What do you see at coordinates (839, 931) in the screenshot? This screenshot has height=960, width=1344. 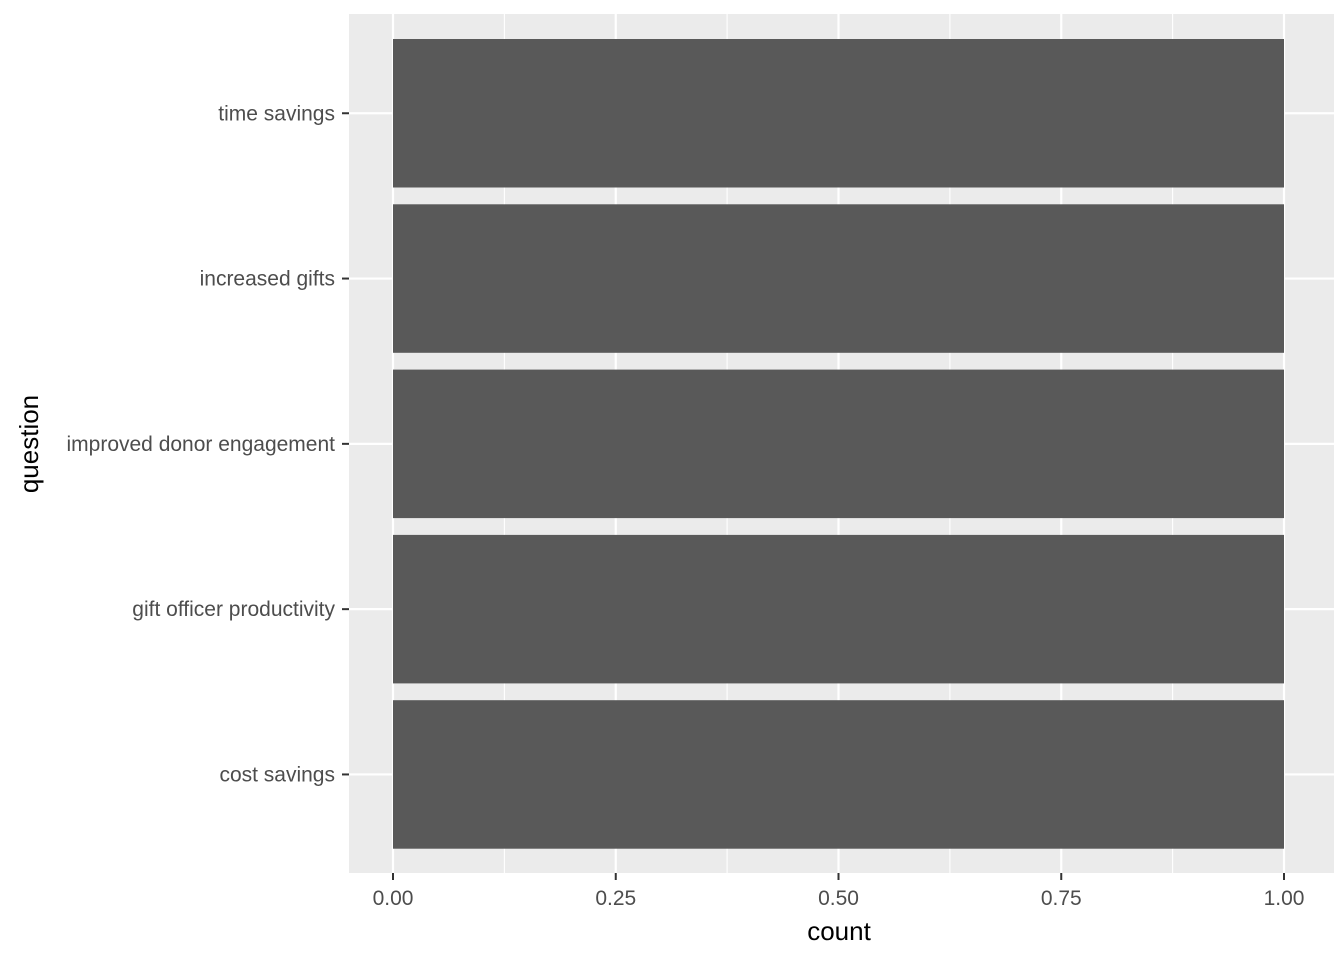 I see `x-axis-title: count` at bounding box center [839, 931].